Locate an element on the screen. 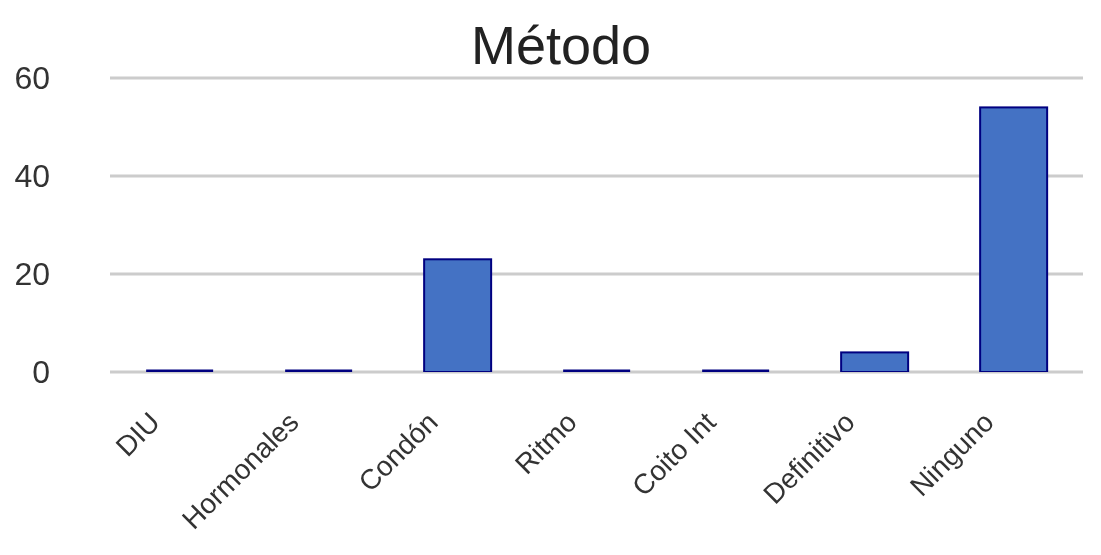 The height and width of the screenshot is (555, 1101). y-tick-label: 0 is located at coordinates (41, 372).